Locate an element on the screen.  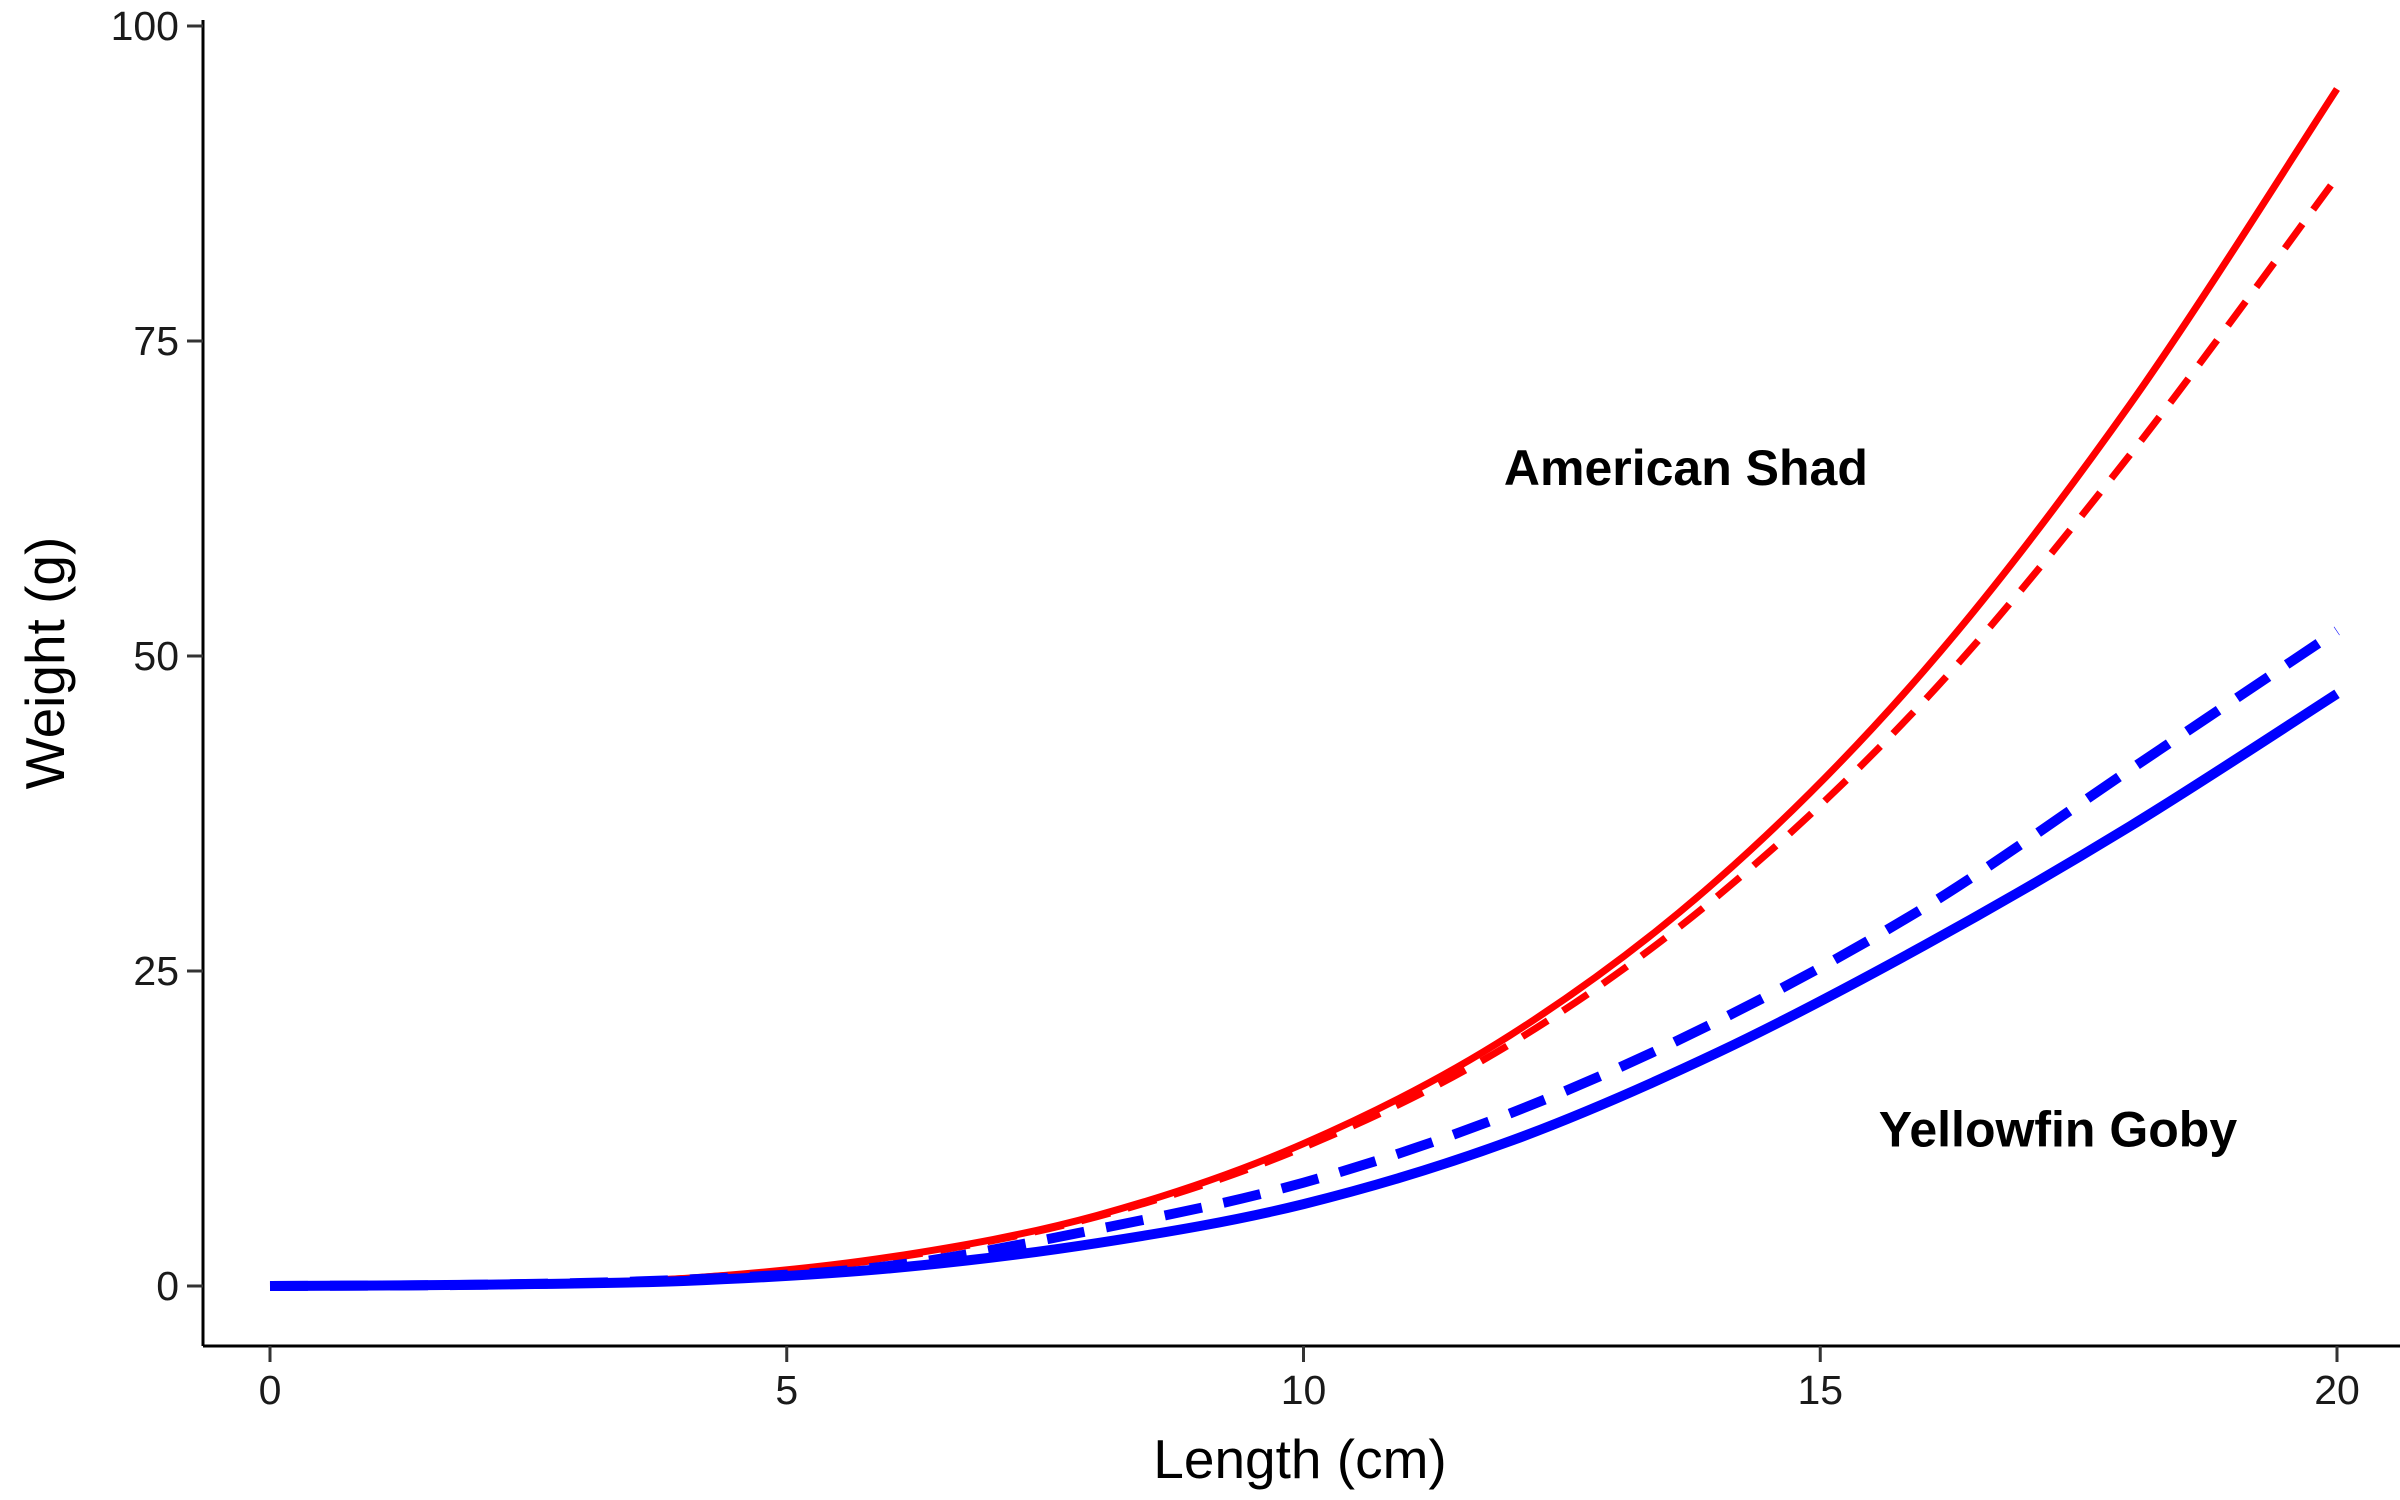
y-tick-label: 50 is located at coordinates (156, 656).